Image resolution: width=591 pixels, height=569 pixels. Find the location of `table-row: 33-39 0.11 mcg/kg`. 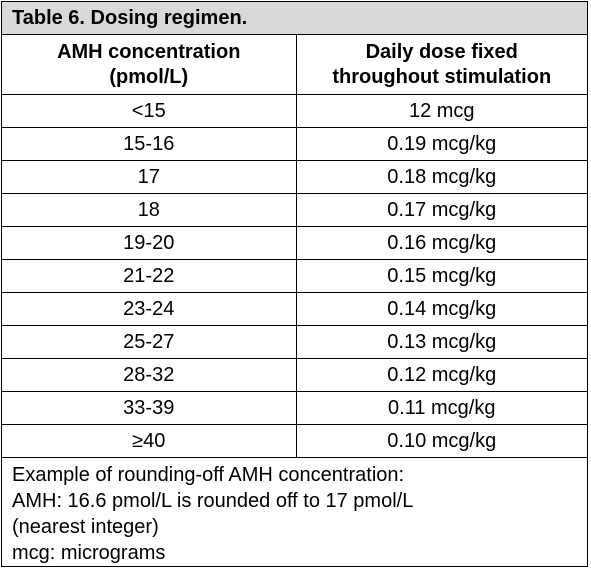

table-row: 33-39 0.11 mcg/kg is located at coordinates (294, 408).